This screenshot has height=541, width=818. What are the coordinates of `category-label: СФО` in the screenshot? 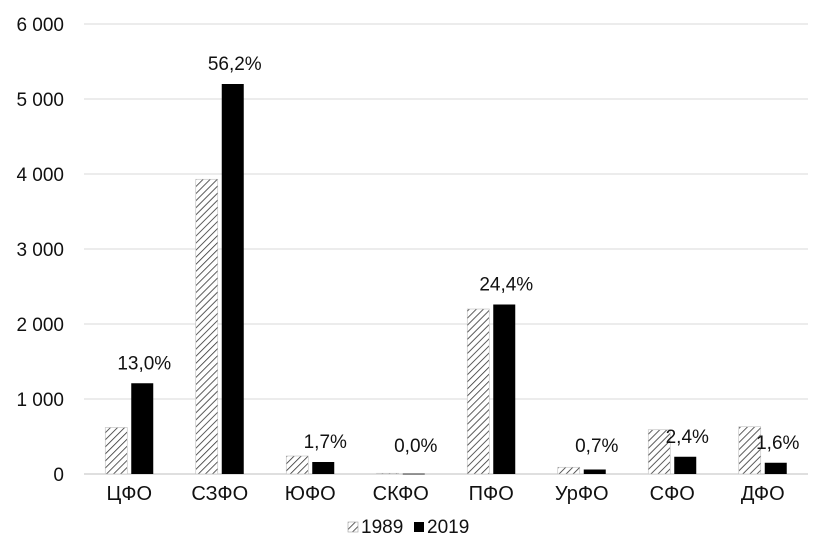 It's located at (672, 494).